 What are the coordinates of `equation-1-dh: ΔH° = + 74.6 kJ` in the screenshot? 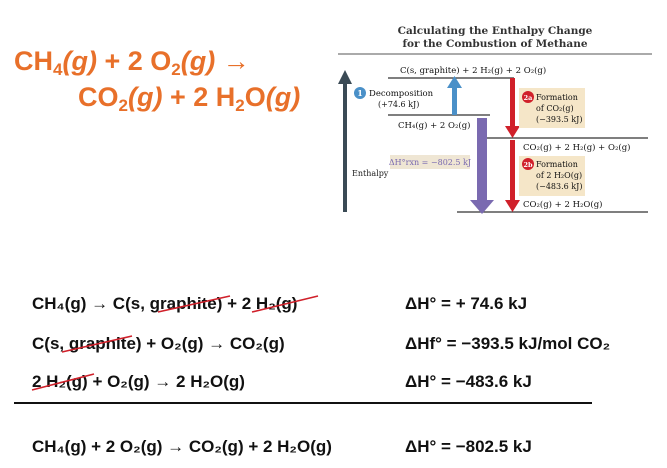 It's located at (466, 304).